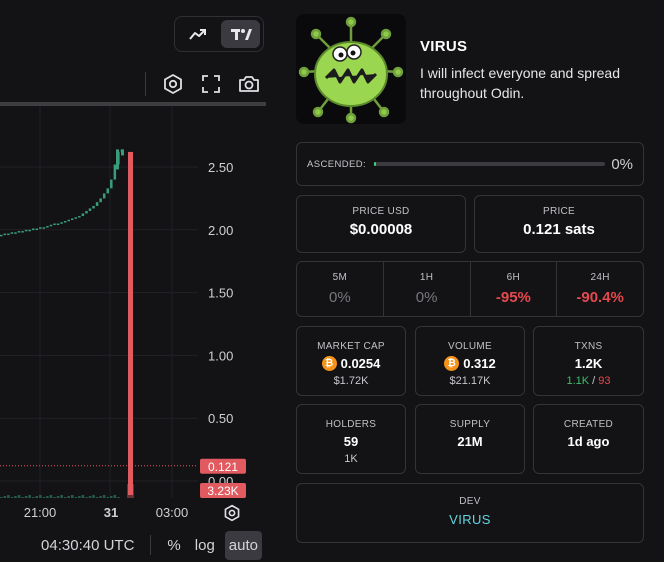  What do you see at coordinates (600, 297) in the screenshot?
I see `change-24h-value: -90.4%` at bounding box center [600, 297].